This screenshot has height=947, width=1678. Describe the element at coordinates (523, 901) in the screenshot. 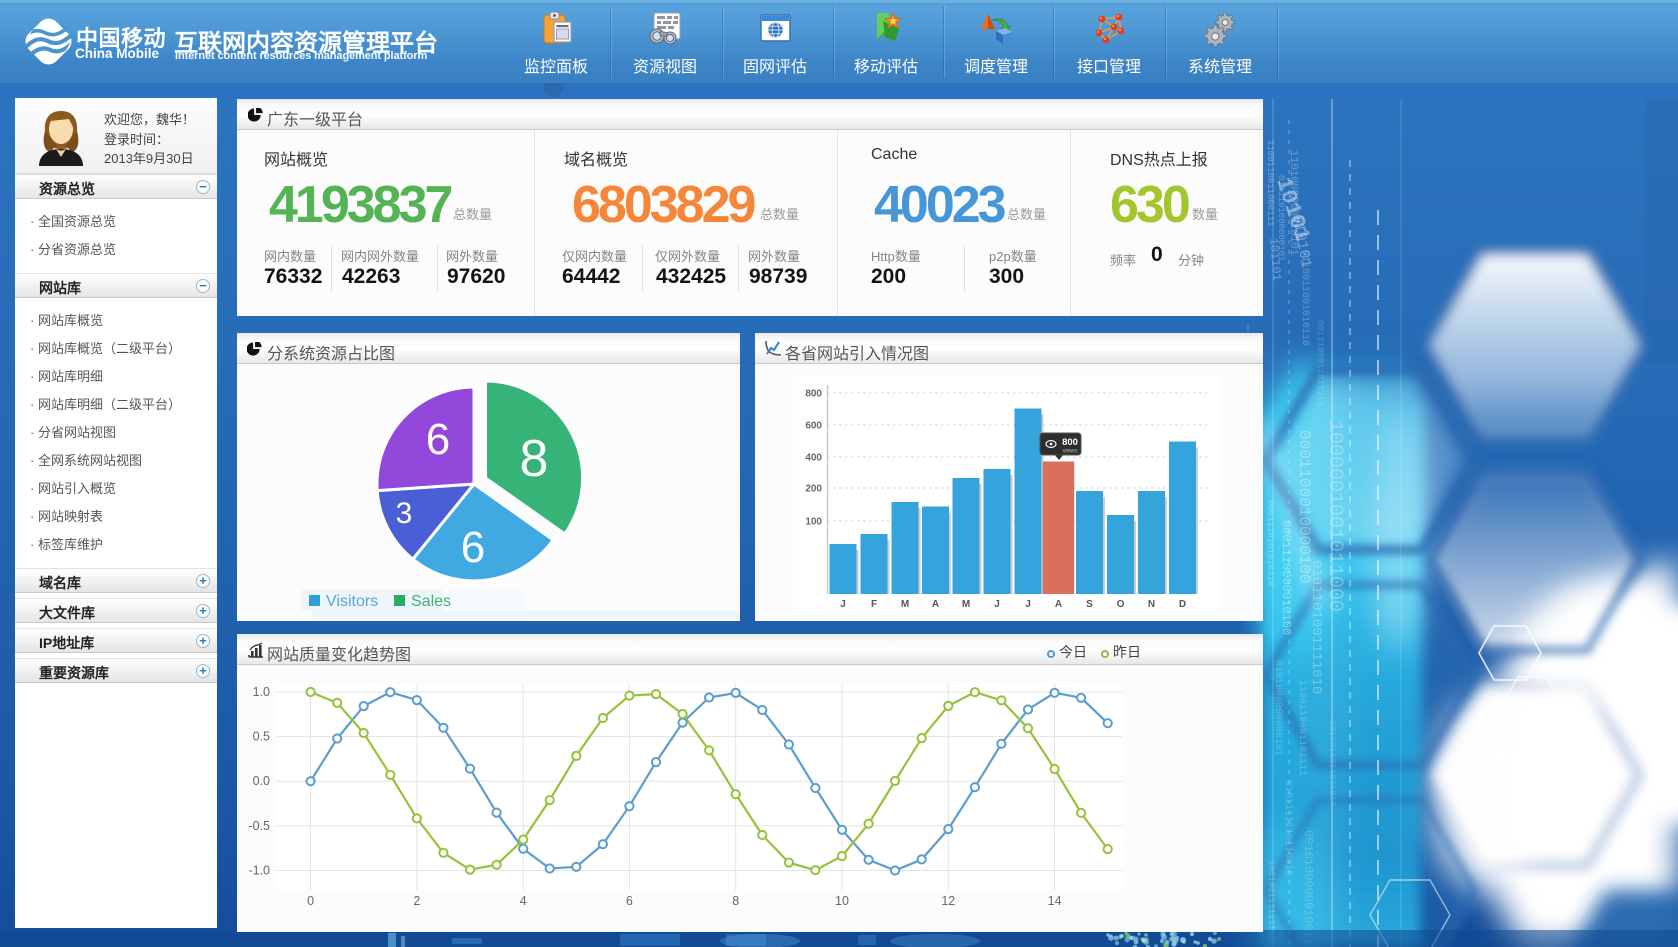

I see `svg-text: 4` at that location.